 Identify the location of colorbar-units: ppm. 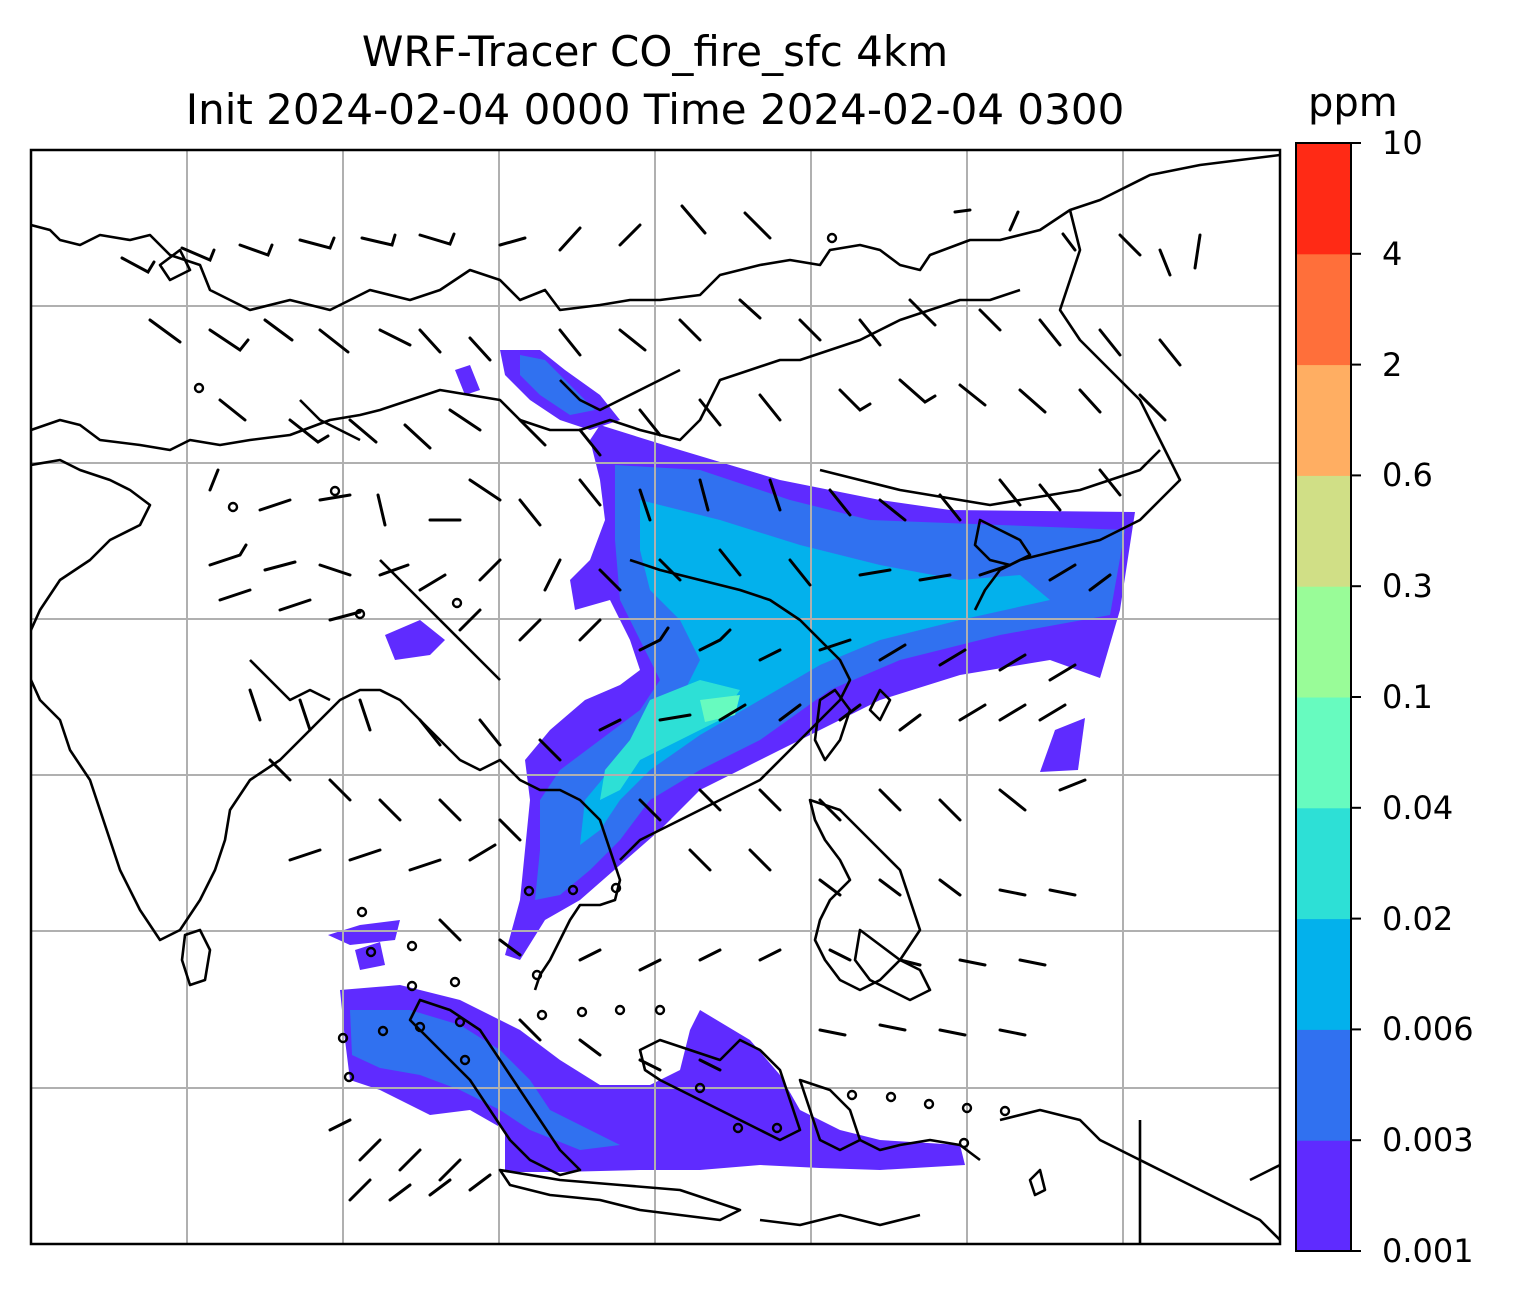
(1353, 103).